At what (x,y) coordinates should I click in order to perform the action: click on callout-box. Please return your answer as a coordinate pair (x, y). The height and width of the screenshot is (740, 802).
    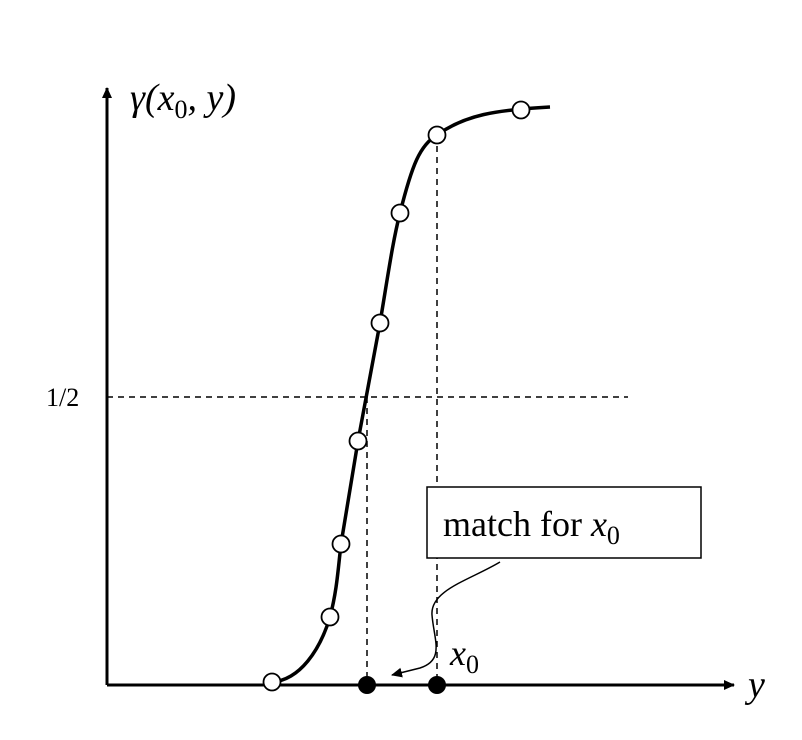
    Looking at the image, I should click on (564, 522).